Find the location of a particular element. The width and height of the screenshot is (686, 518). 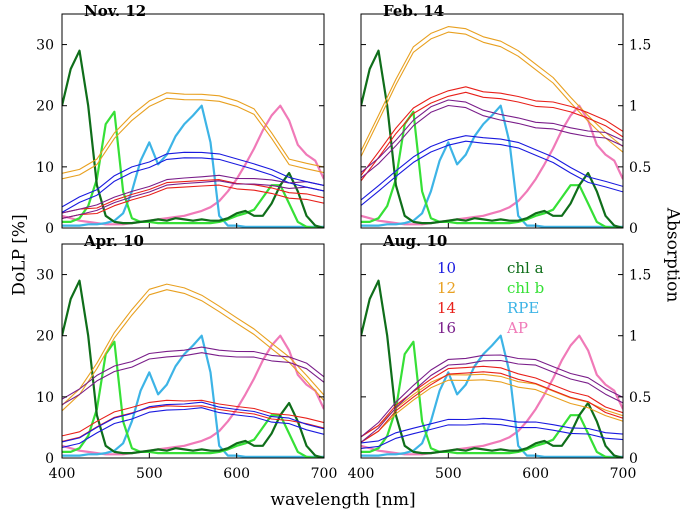

series-dolp-10-nov-12-line1 is located at coordinates (193, 185).